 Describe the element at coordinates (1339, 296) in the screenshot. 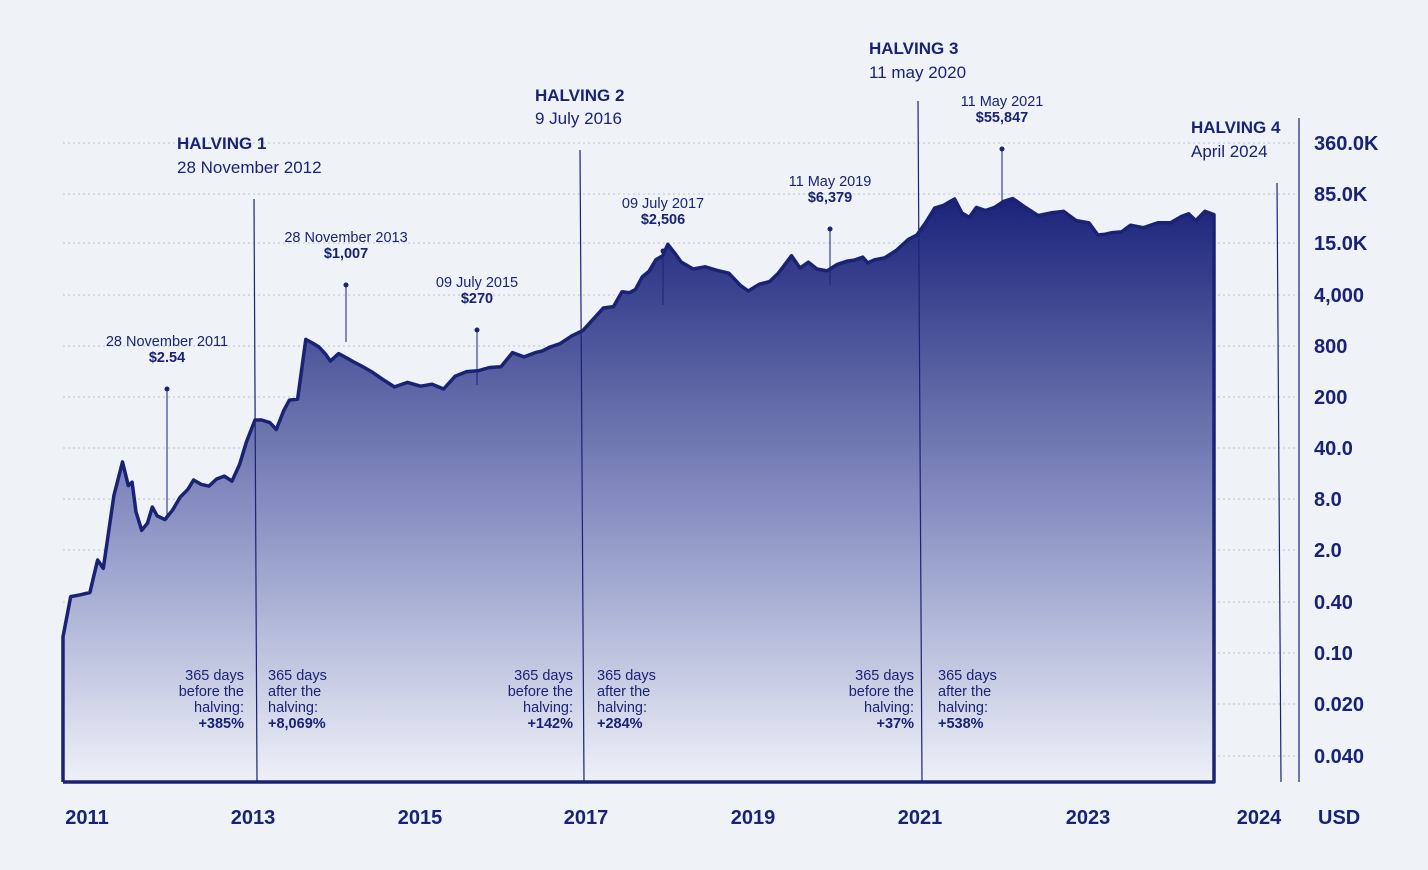

I see `y-tick-label: 4,000` at that location.